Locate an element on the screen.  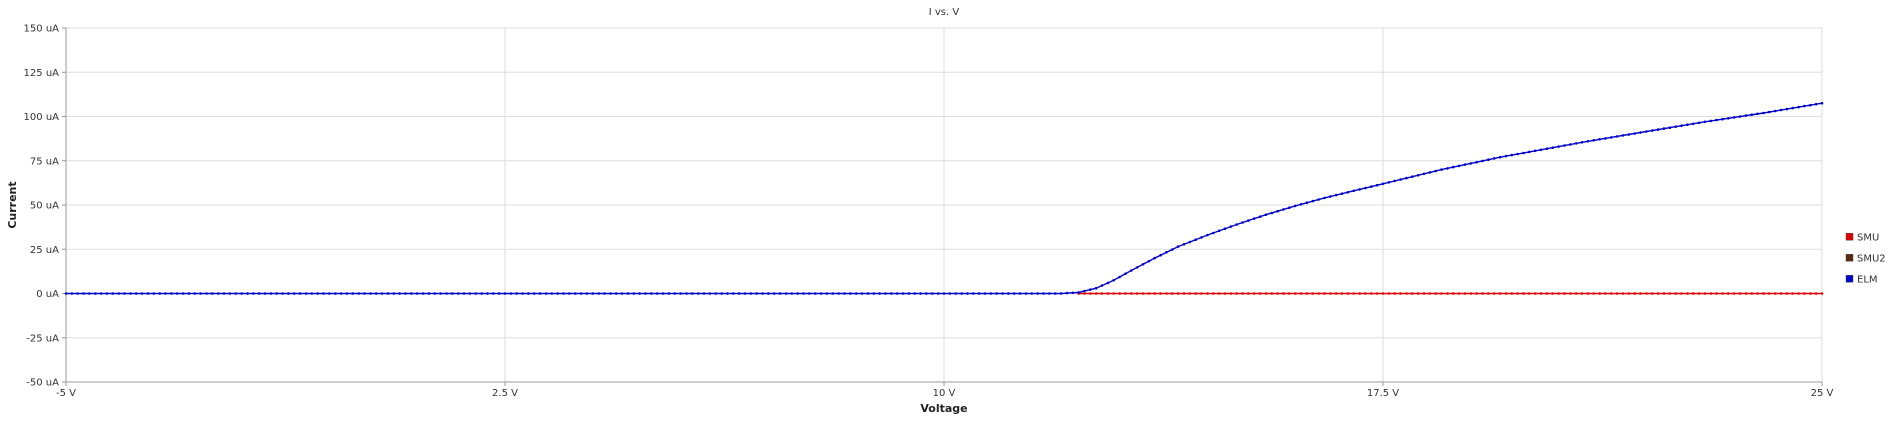
series-smu-markers is located at coordinates (1450, 293).